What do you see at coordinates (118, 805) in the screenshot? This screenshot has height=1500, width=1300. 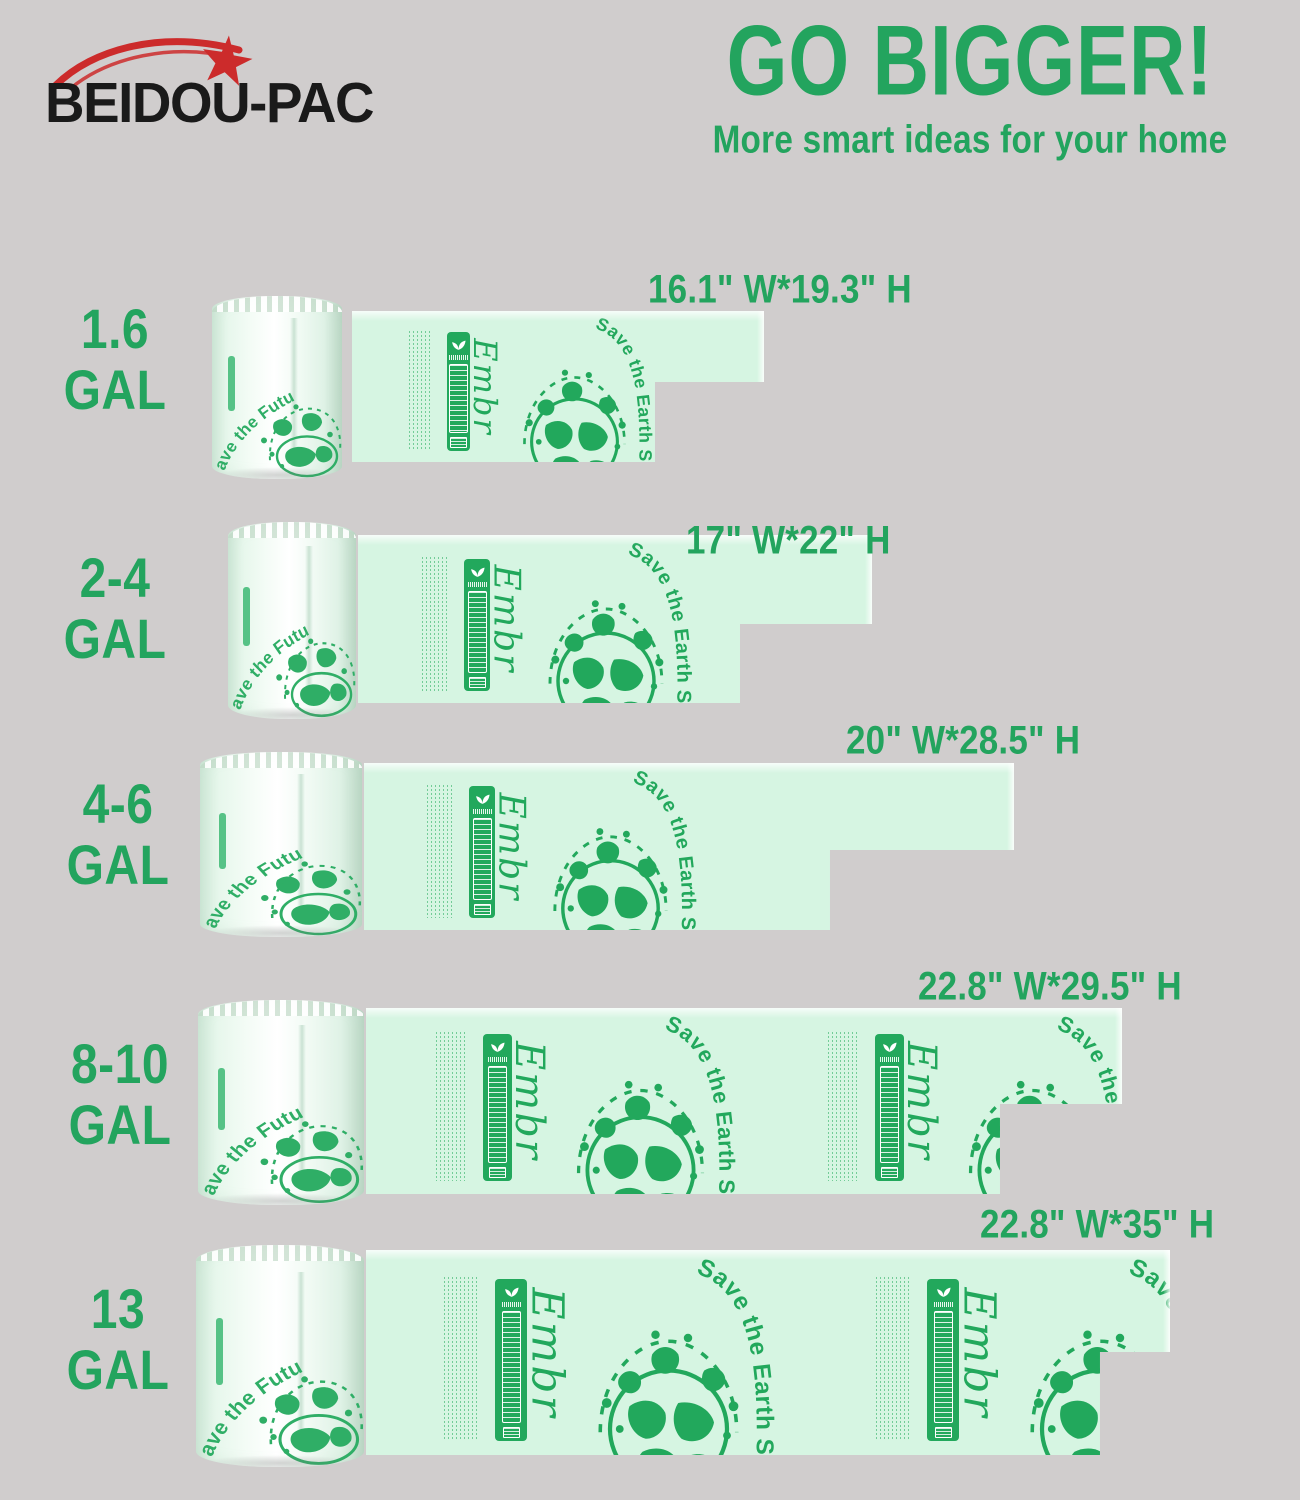 I see `capacity-value: 4-6` at bounding box center [118, 805].